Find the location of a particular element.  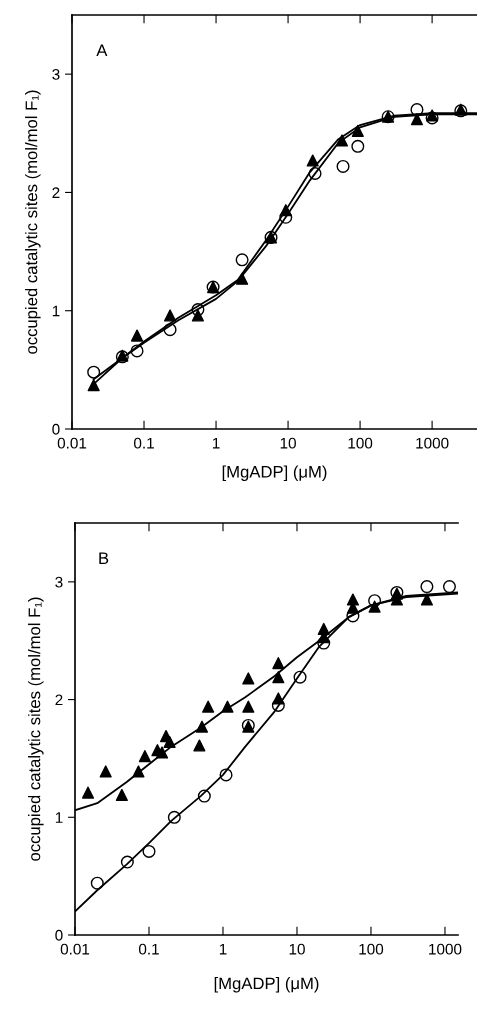

annotation: A is located at coordinates (102, 50).